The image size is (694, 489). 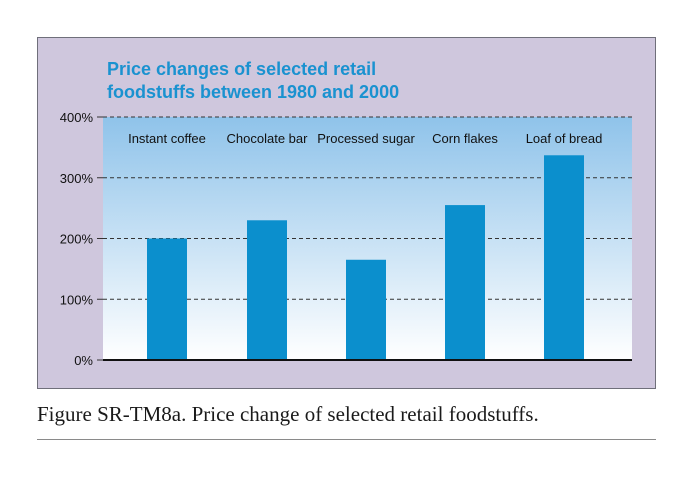 I want to click on y-tick-label: 400%, so click(x=77, y=117).